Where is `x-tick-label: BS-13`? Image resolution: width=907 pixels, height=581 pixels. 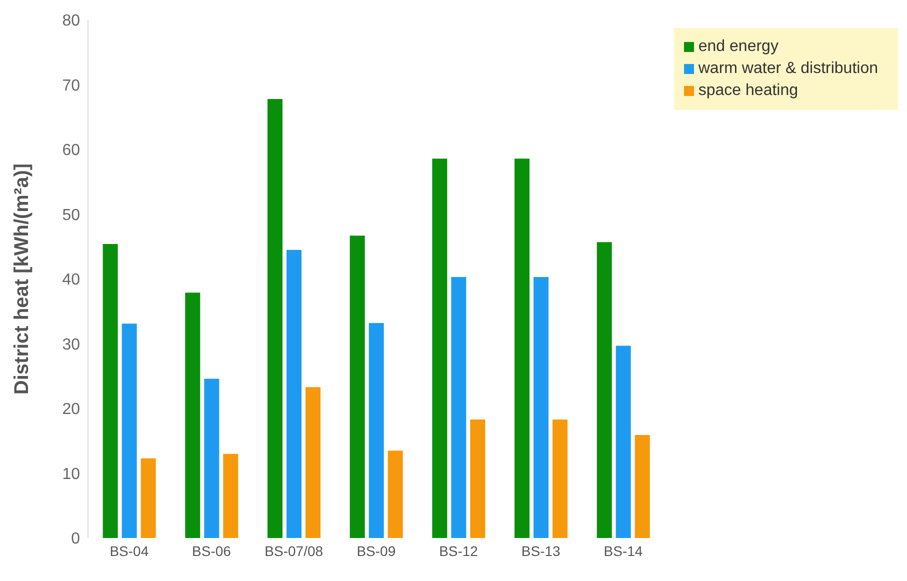
x-tick-label: BS-13 is located at coordinates (541, 550).